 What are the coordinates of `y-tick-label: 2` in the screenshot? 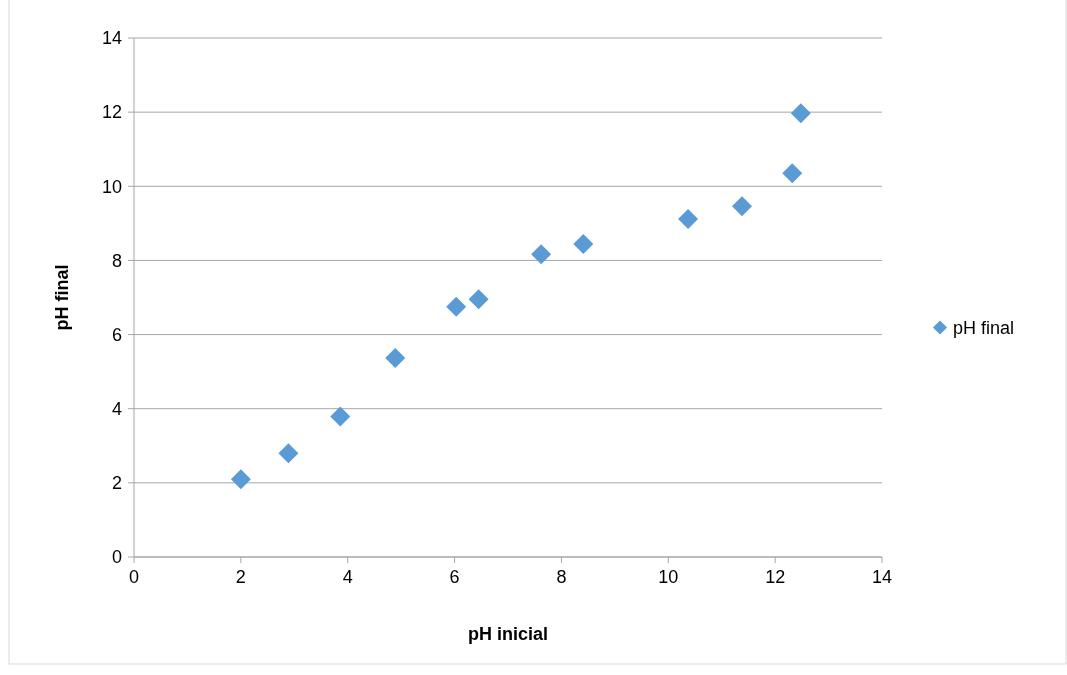 It's located at (116, 483).